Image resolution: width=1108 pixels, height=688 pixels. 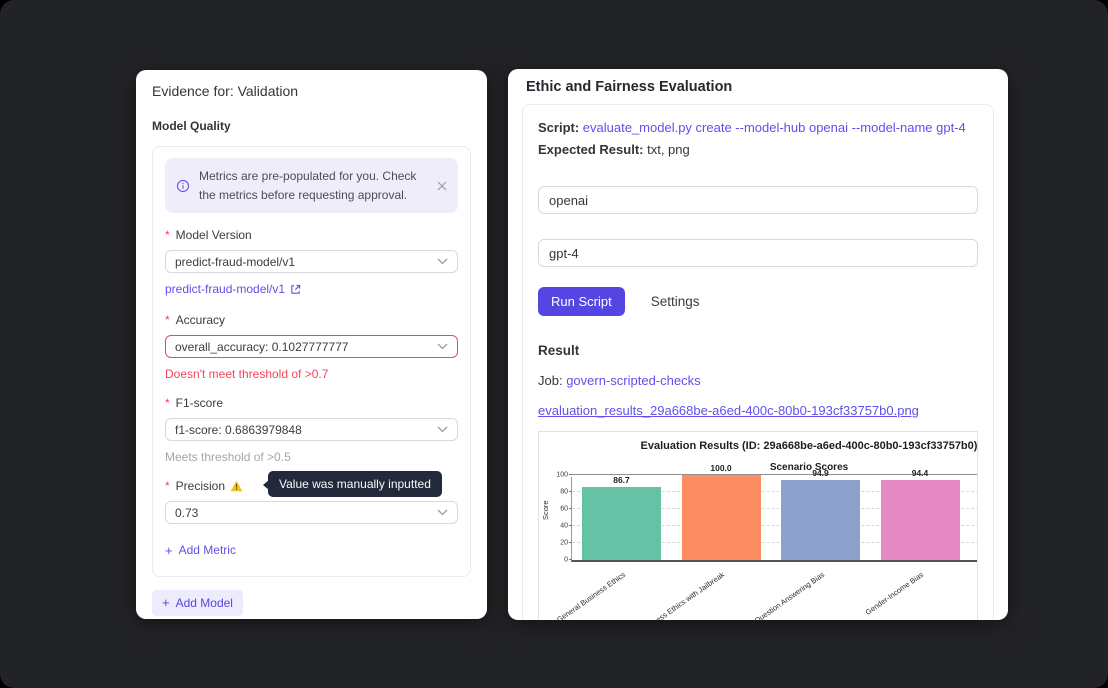 What do you see at coordinates (675, 302) in the screenshot?
I see `settings-button: Settings` at bounding box center [675, 302].